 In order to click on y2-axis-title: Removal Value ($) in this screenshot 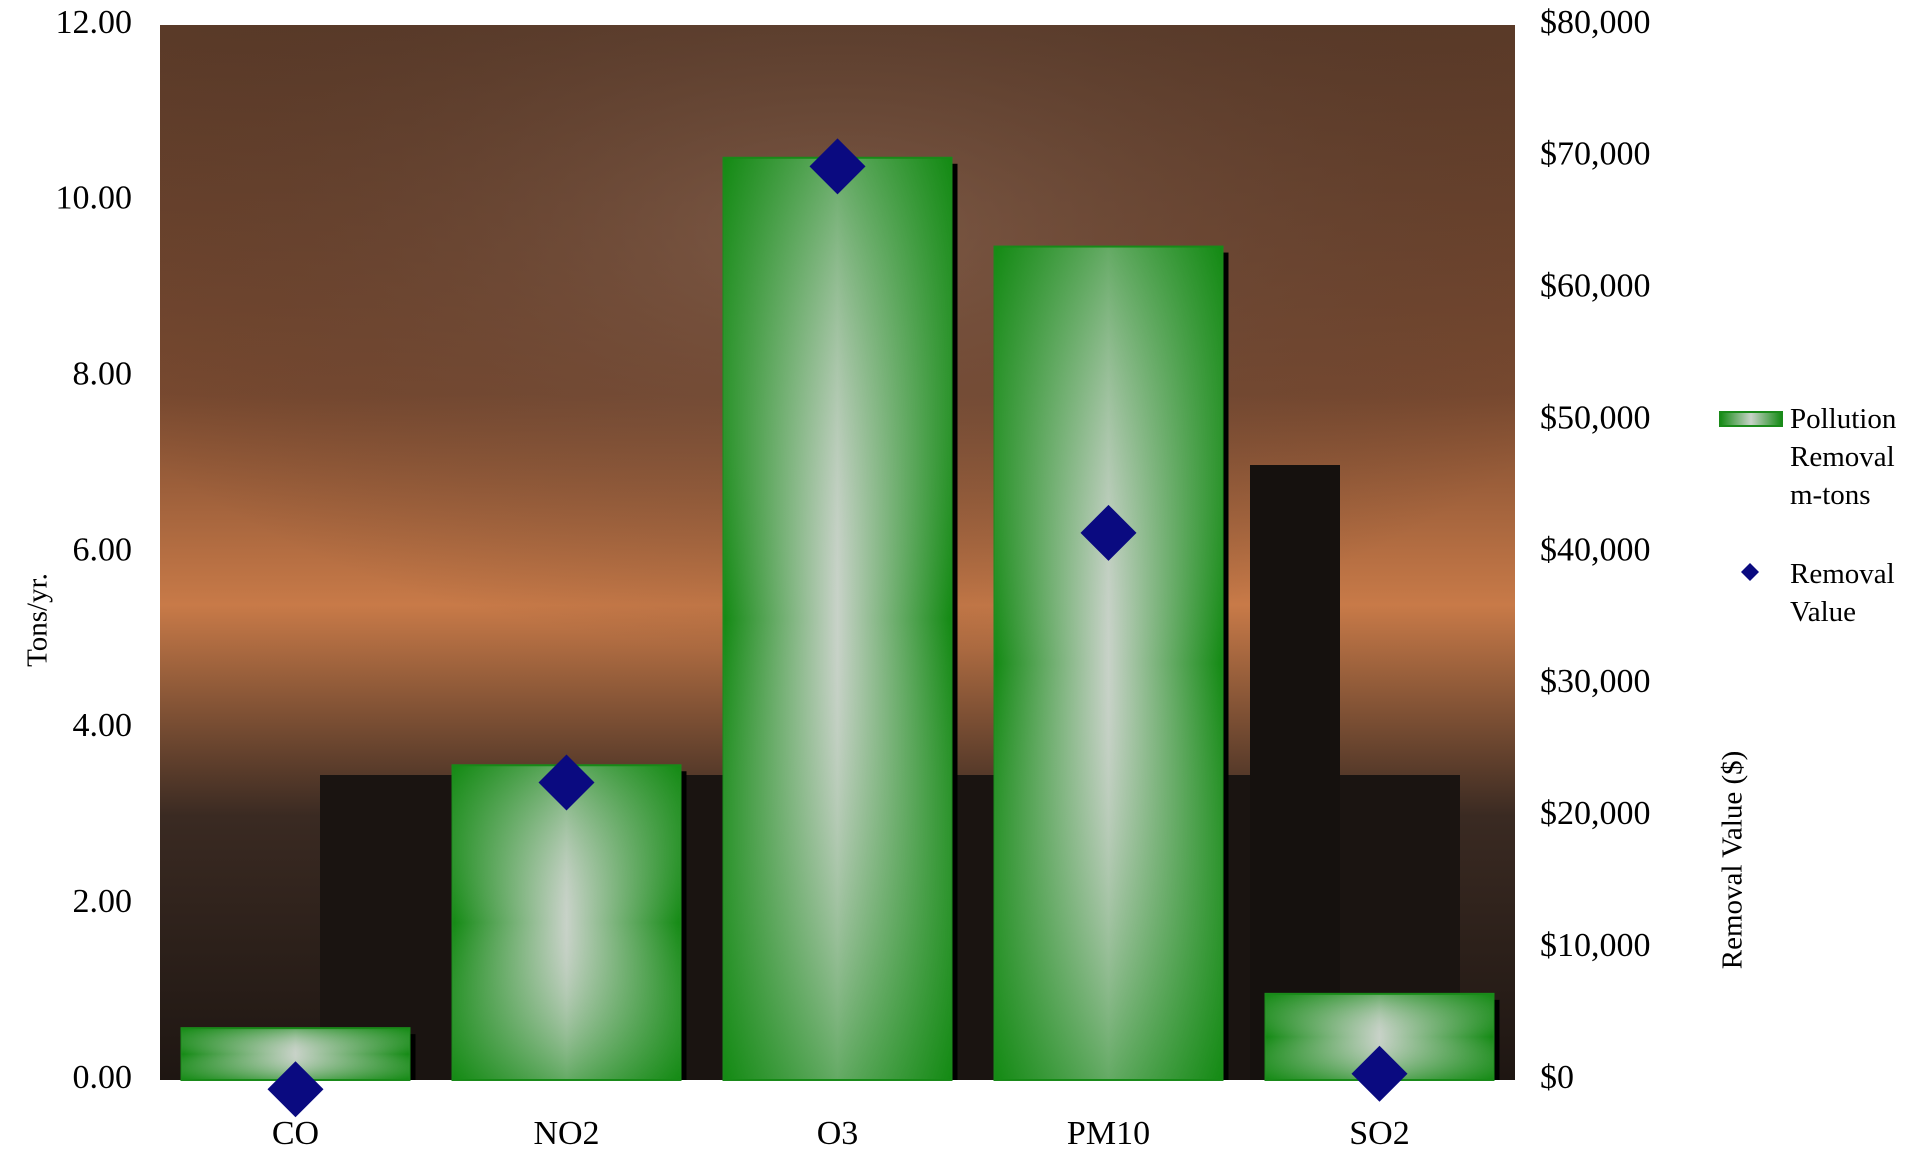, I will do `click(1733, 860)`.